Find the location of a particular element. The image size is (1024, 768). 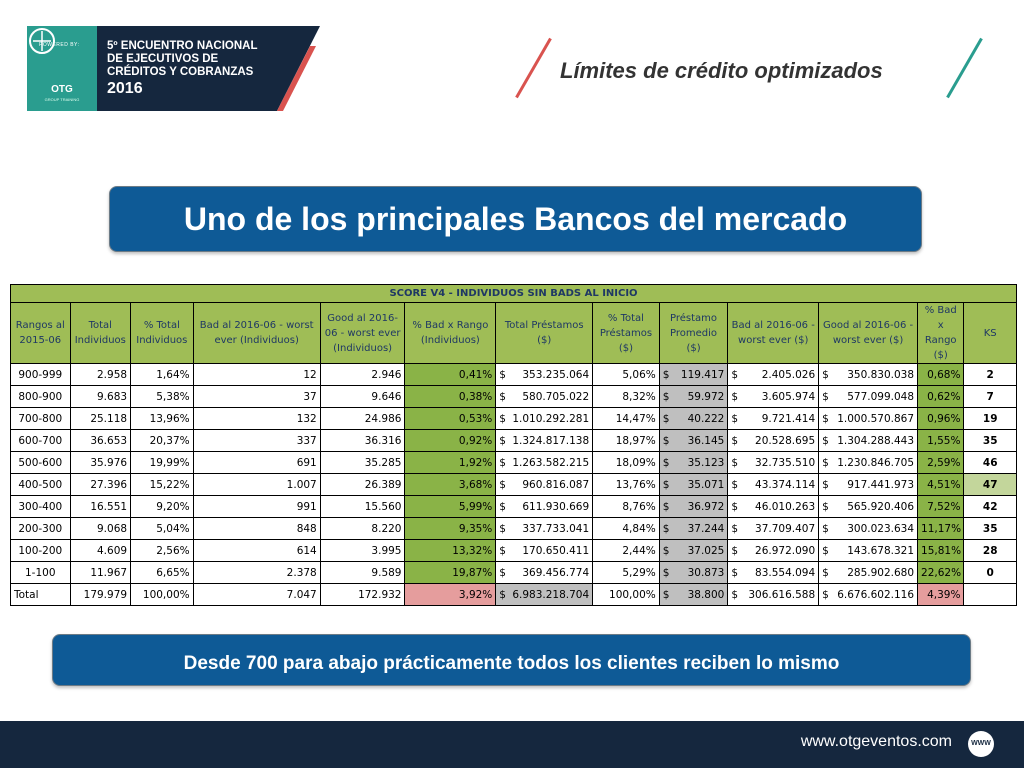

table-cell: 3,92% is located at coordinates (450, 594).